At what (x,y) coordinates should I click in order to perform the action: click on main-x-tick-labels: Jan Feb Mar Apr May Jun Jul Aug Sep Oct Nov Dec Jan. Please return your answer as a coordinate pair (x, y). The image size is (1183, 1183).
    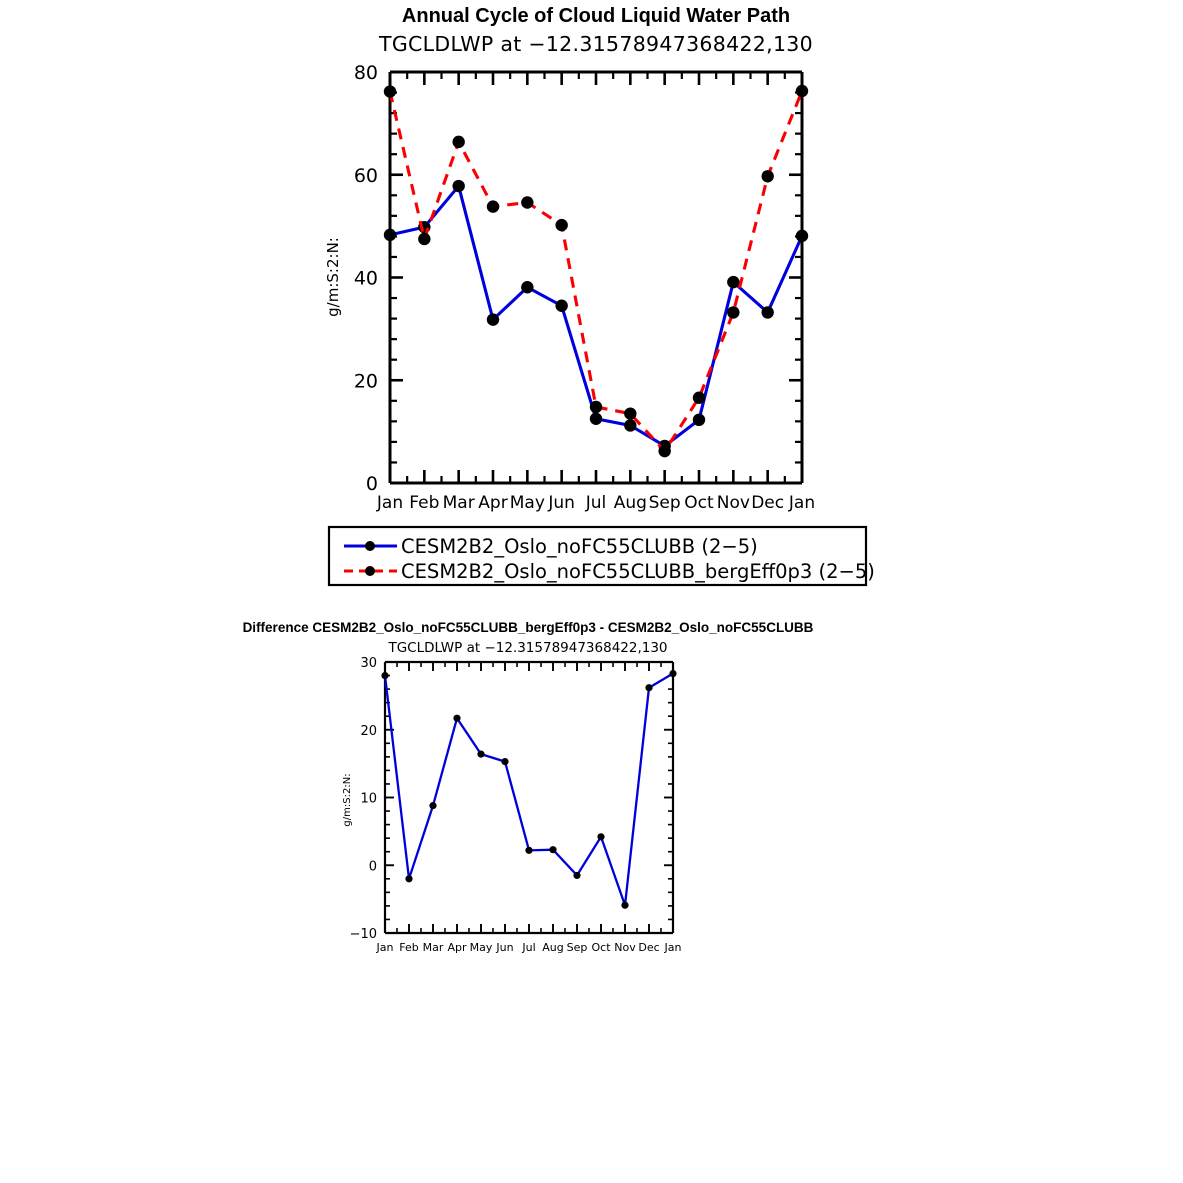
    Looking at the image, I should click on (595, 503).